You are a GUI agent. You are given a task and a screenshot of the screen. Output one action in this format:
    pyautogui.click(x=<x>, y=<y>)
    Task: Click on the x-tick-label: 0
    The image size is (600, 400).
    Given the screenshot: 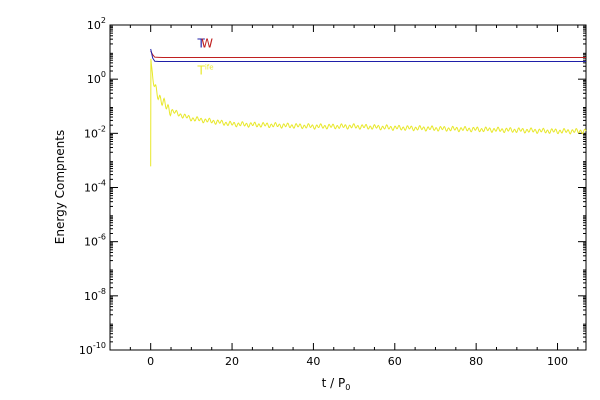 What is the action you would take?
    pyautogui.click(x=150, y=361)
    